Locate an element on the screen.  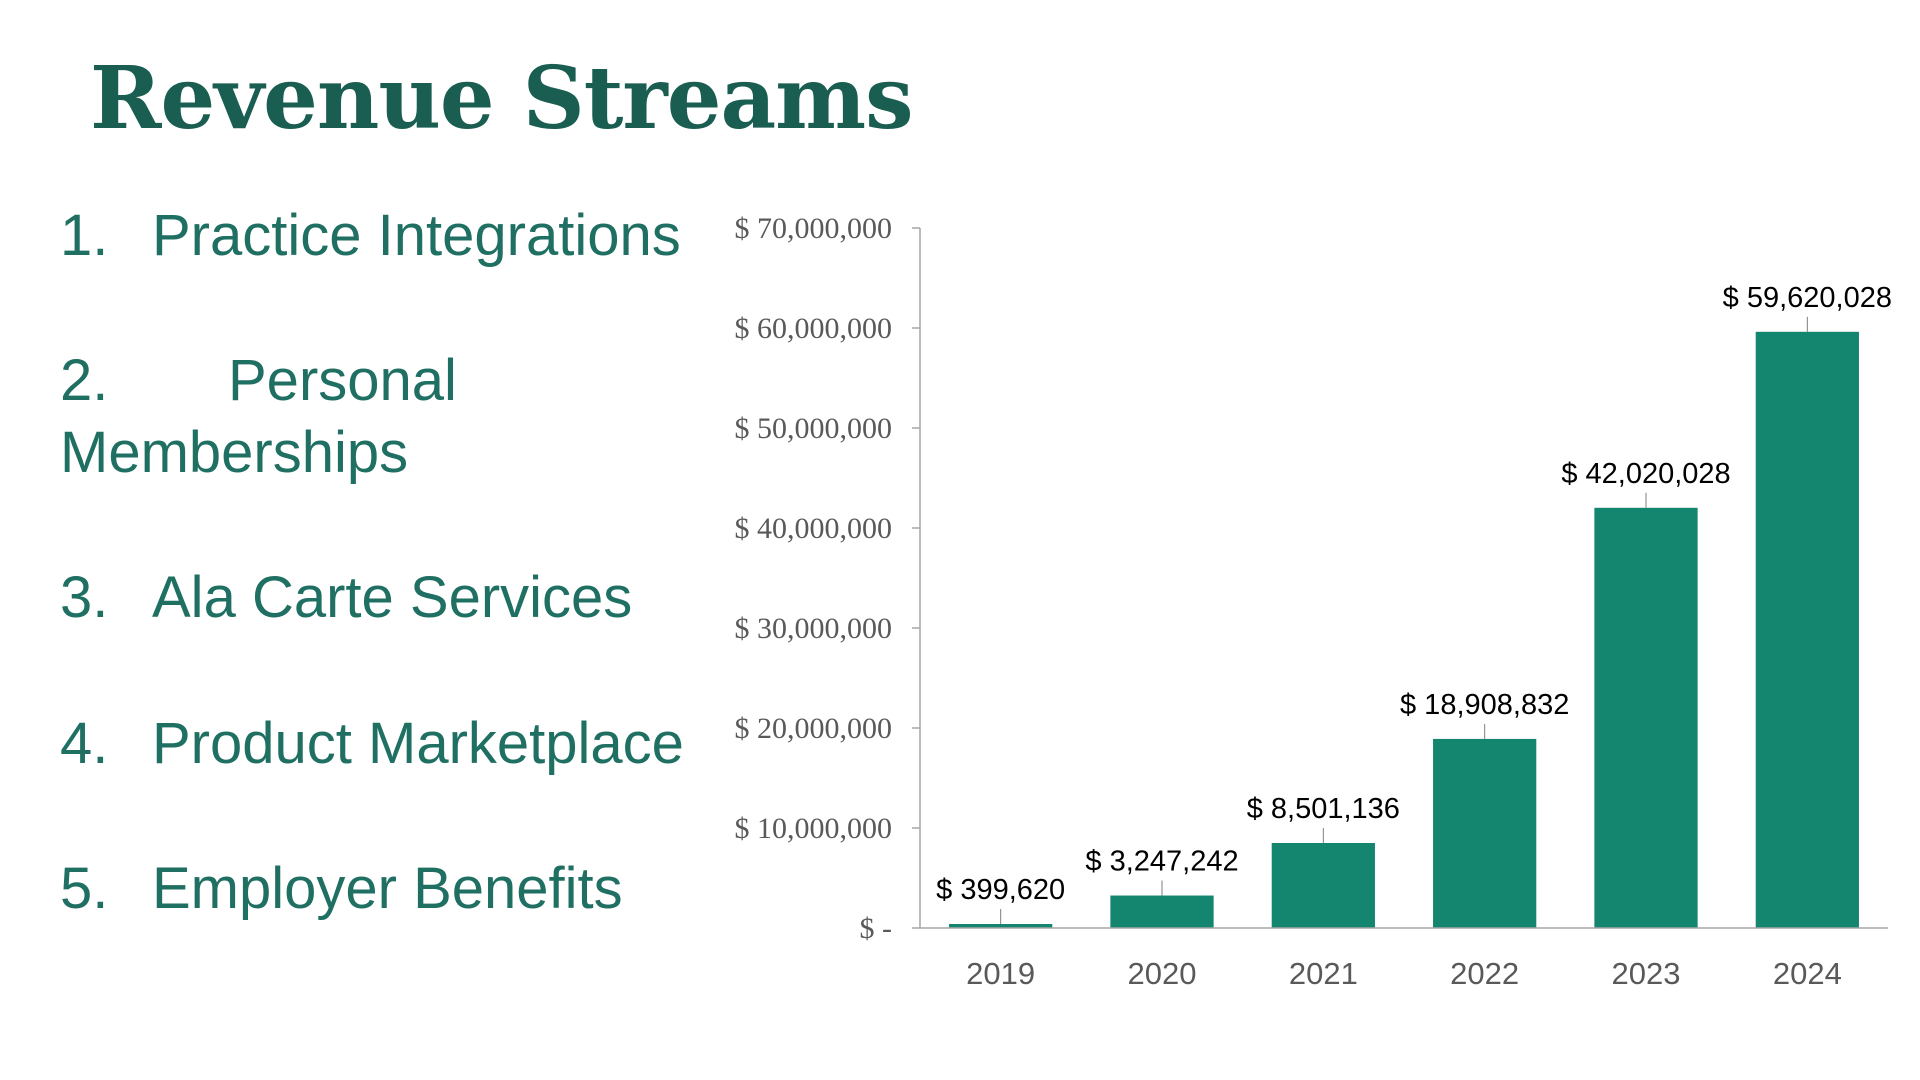
y-tick-label: $ 40,000,000 is located at coordinates (814, 528).